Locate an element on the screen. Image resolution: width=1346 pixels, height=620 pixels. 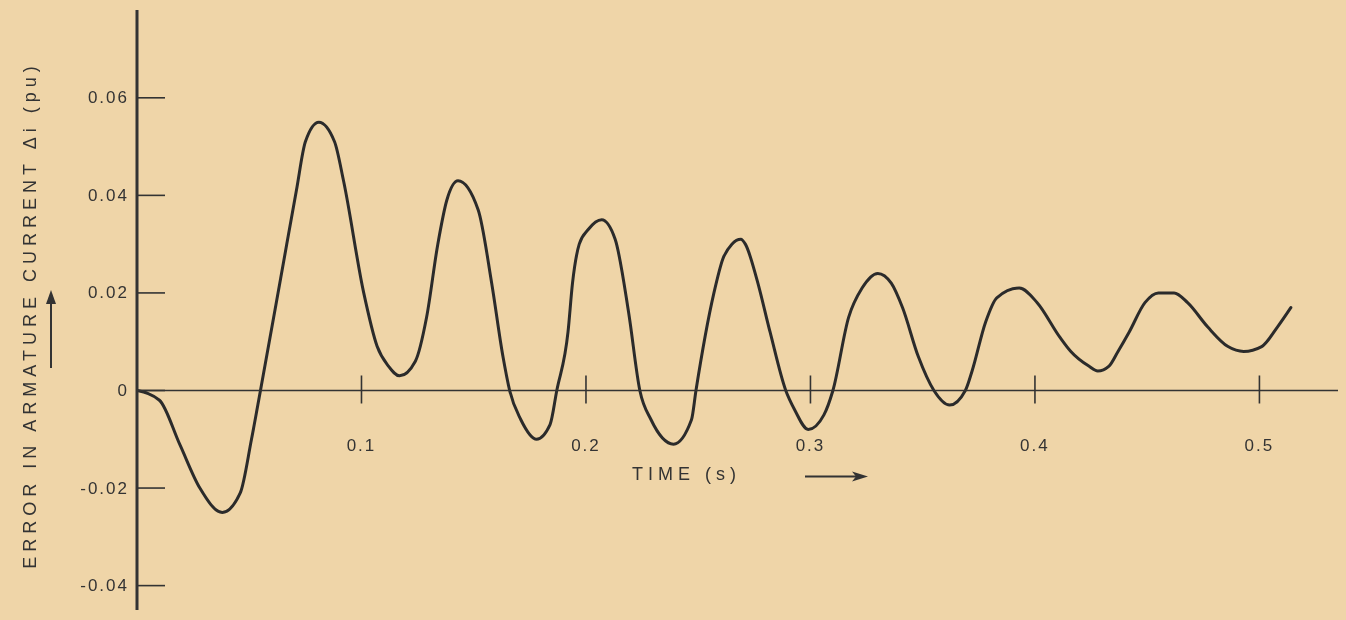
x-tick-label: 0.3 is located at coordinates (810, 445).